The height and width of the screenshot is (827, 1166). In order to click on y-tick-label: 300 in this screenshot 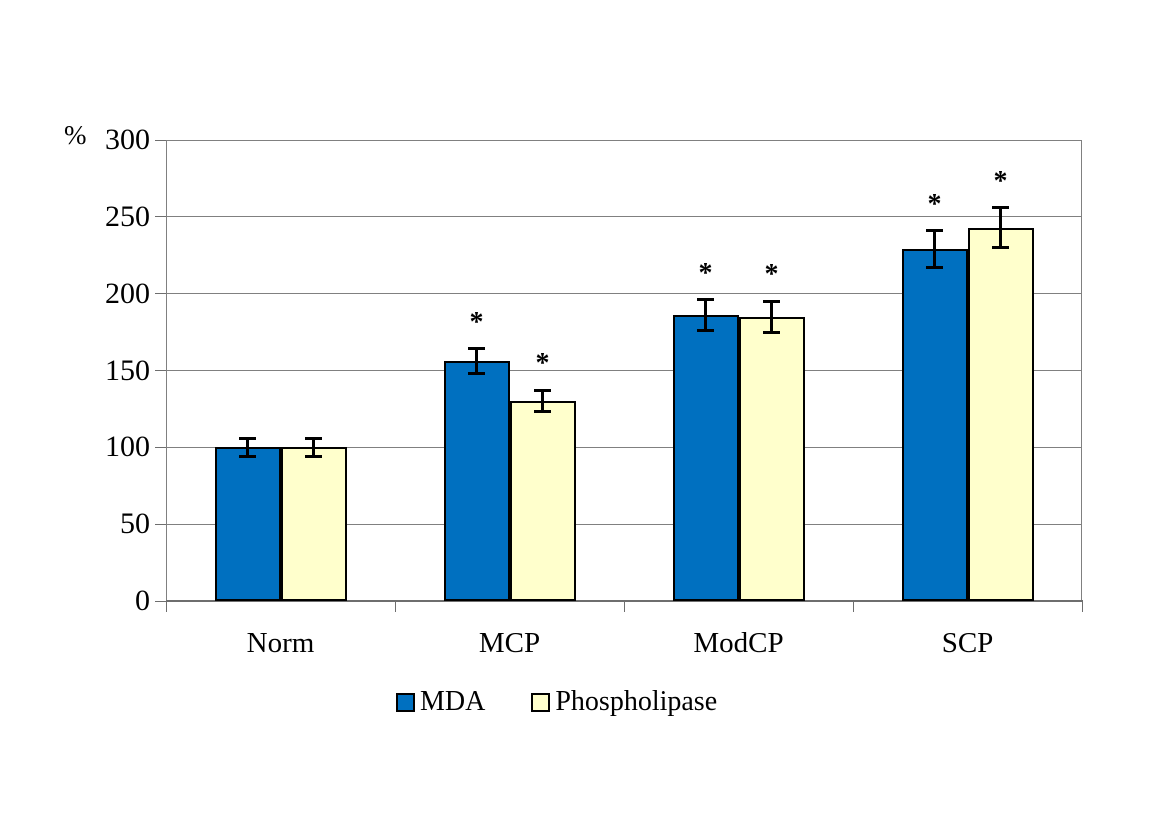, I will do `click(127, 139)`.